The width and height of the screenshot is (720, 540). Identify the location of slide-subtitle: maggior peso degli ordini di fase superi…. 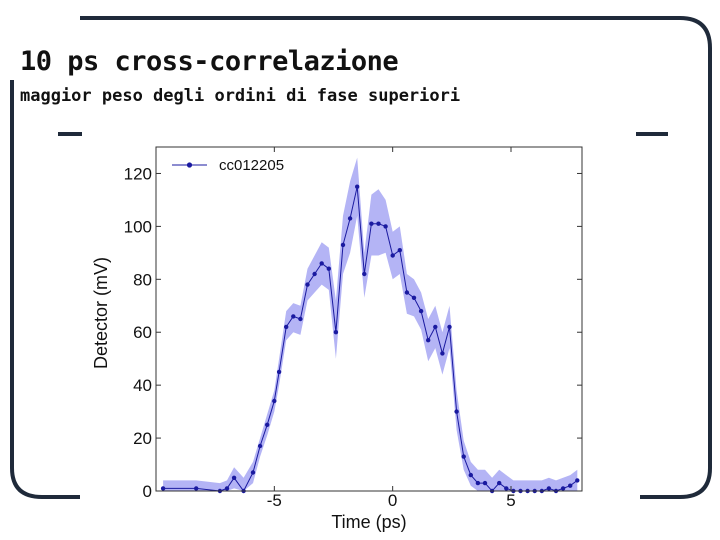
(240, 96).